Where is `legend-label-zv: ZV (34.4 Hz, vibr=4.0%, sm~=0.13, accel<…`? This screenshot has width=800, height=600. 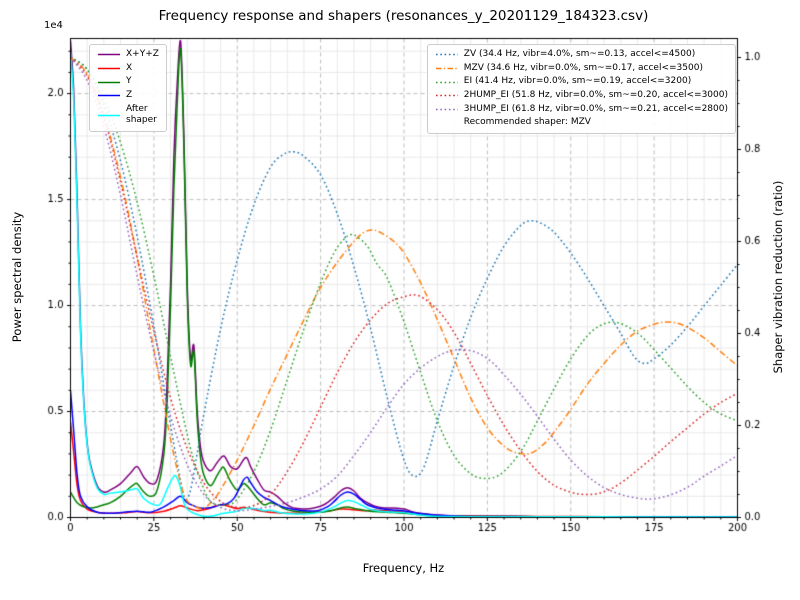
legend-label-zv: ZV (34.4 Hz, vibr=4.0%, sm~=0.13, accel<… is located at coordinates (579, 54).